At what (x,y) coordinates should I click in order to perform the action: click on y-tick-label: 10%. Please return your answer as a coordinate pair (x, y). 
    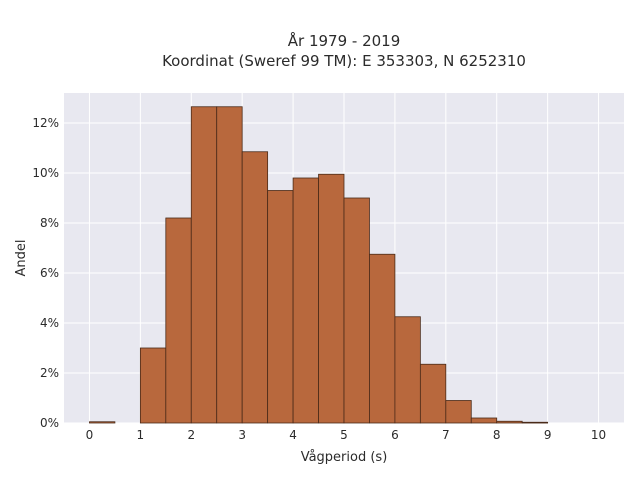
    Looking at the image, I should click on (45, 173).